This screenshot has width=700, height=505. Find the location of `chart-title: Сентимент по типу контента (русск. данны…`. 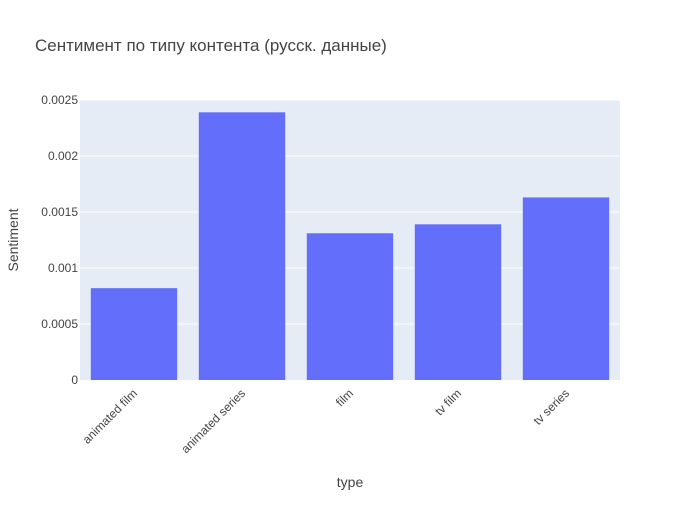

chart-title: Сентимент по типу контента (русск. данны… is located at coordinates (211, 45).